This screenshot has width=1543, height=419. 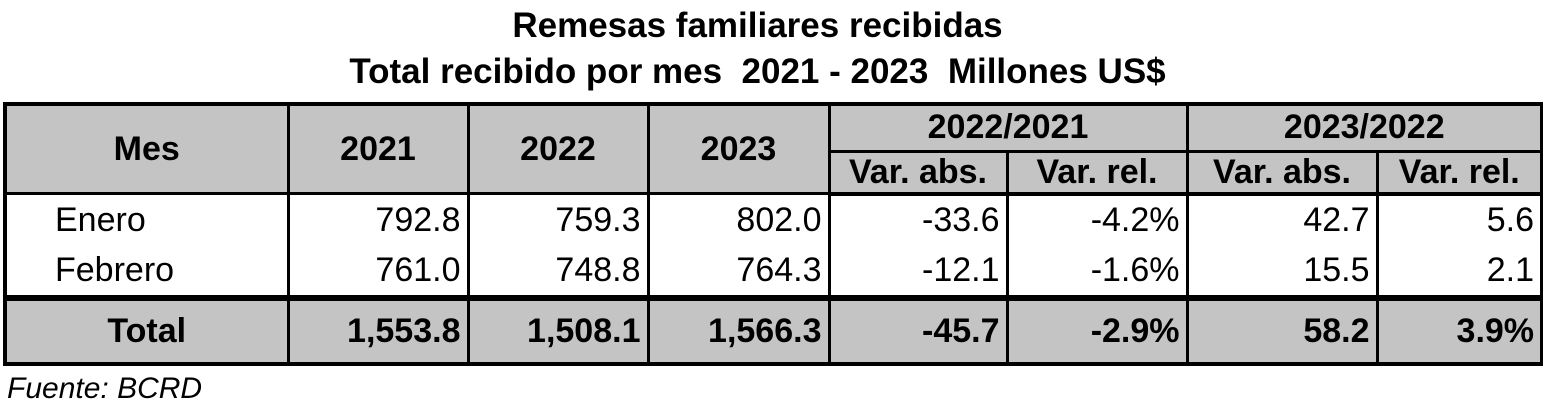 I want to click on total-2022: 1,508.1, so click(x=558, y=330).